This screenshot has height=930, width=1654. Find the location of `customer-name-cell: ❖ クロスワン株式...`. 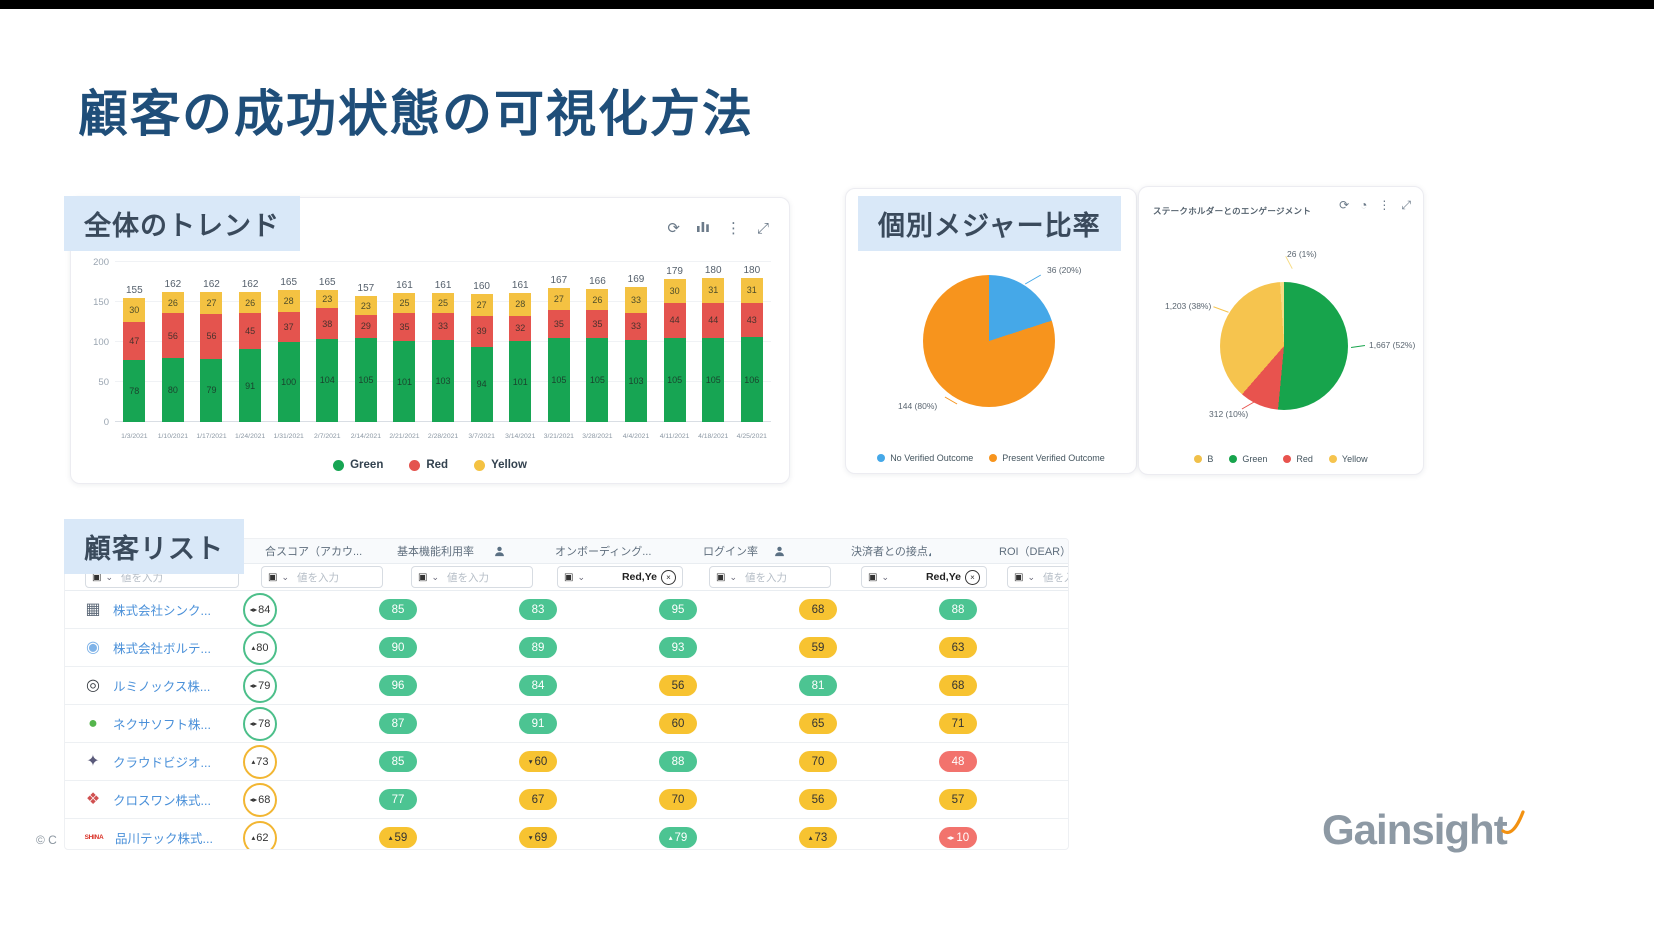

customer-name-cell: ❖ クロスワン株式... is located at coordinates (151, 799).